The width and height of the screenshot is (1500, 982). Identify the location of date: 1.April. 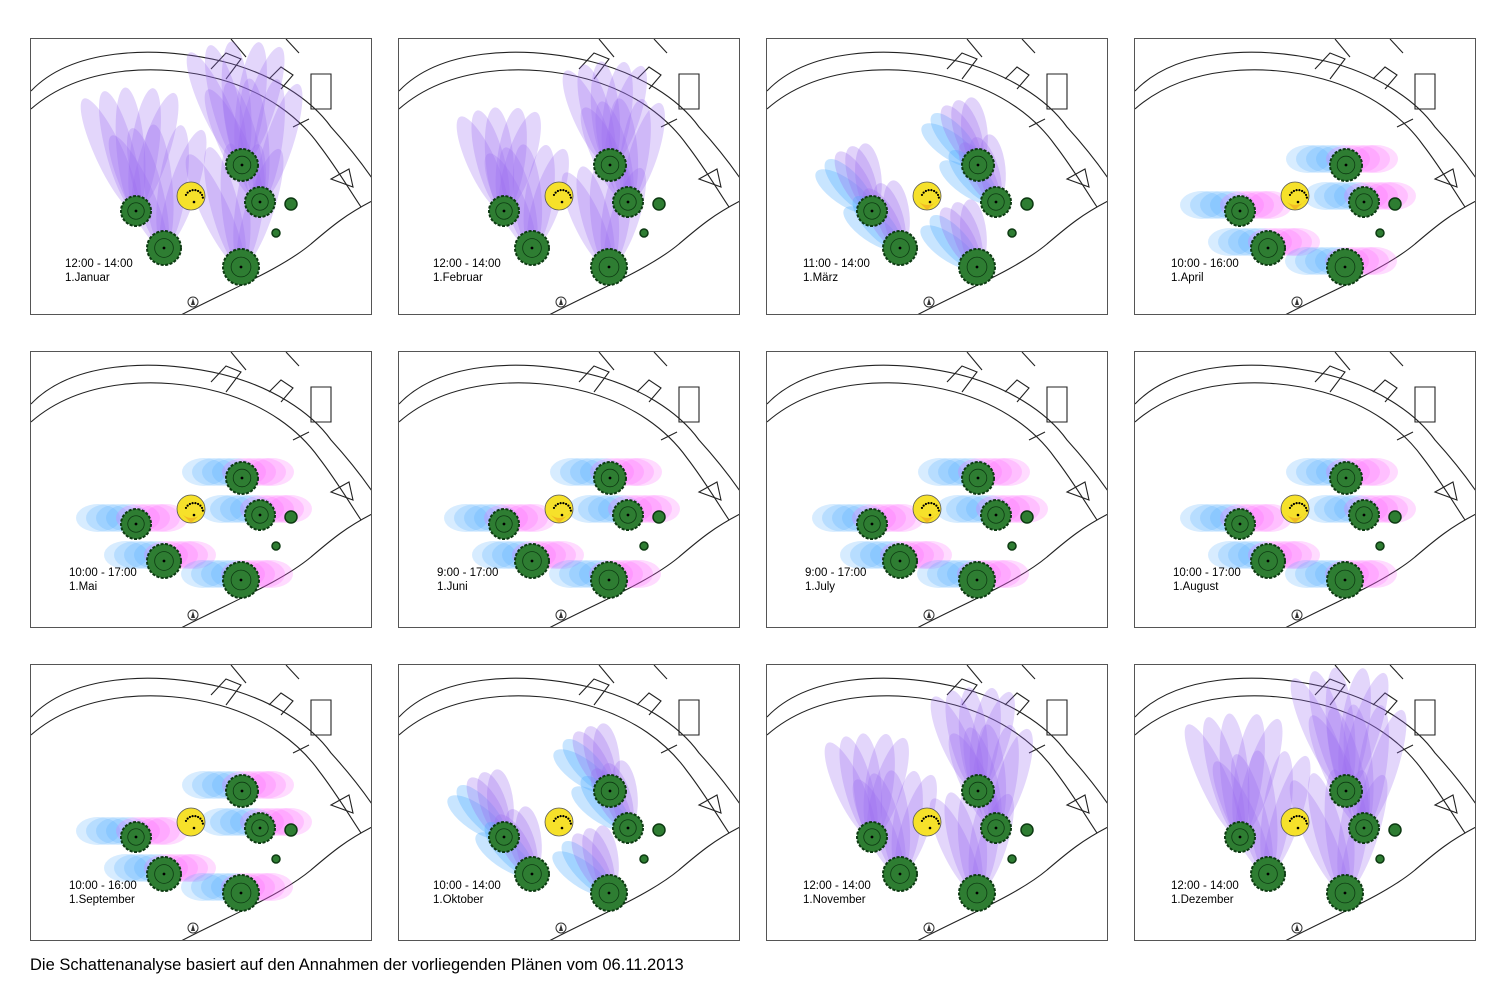
(1187, 278).